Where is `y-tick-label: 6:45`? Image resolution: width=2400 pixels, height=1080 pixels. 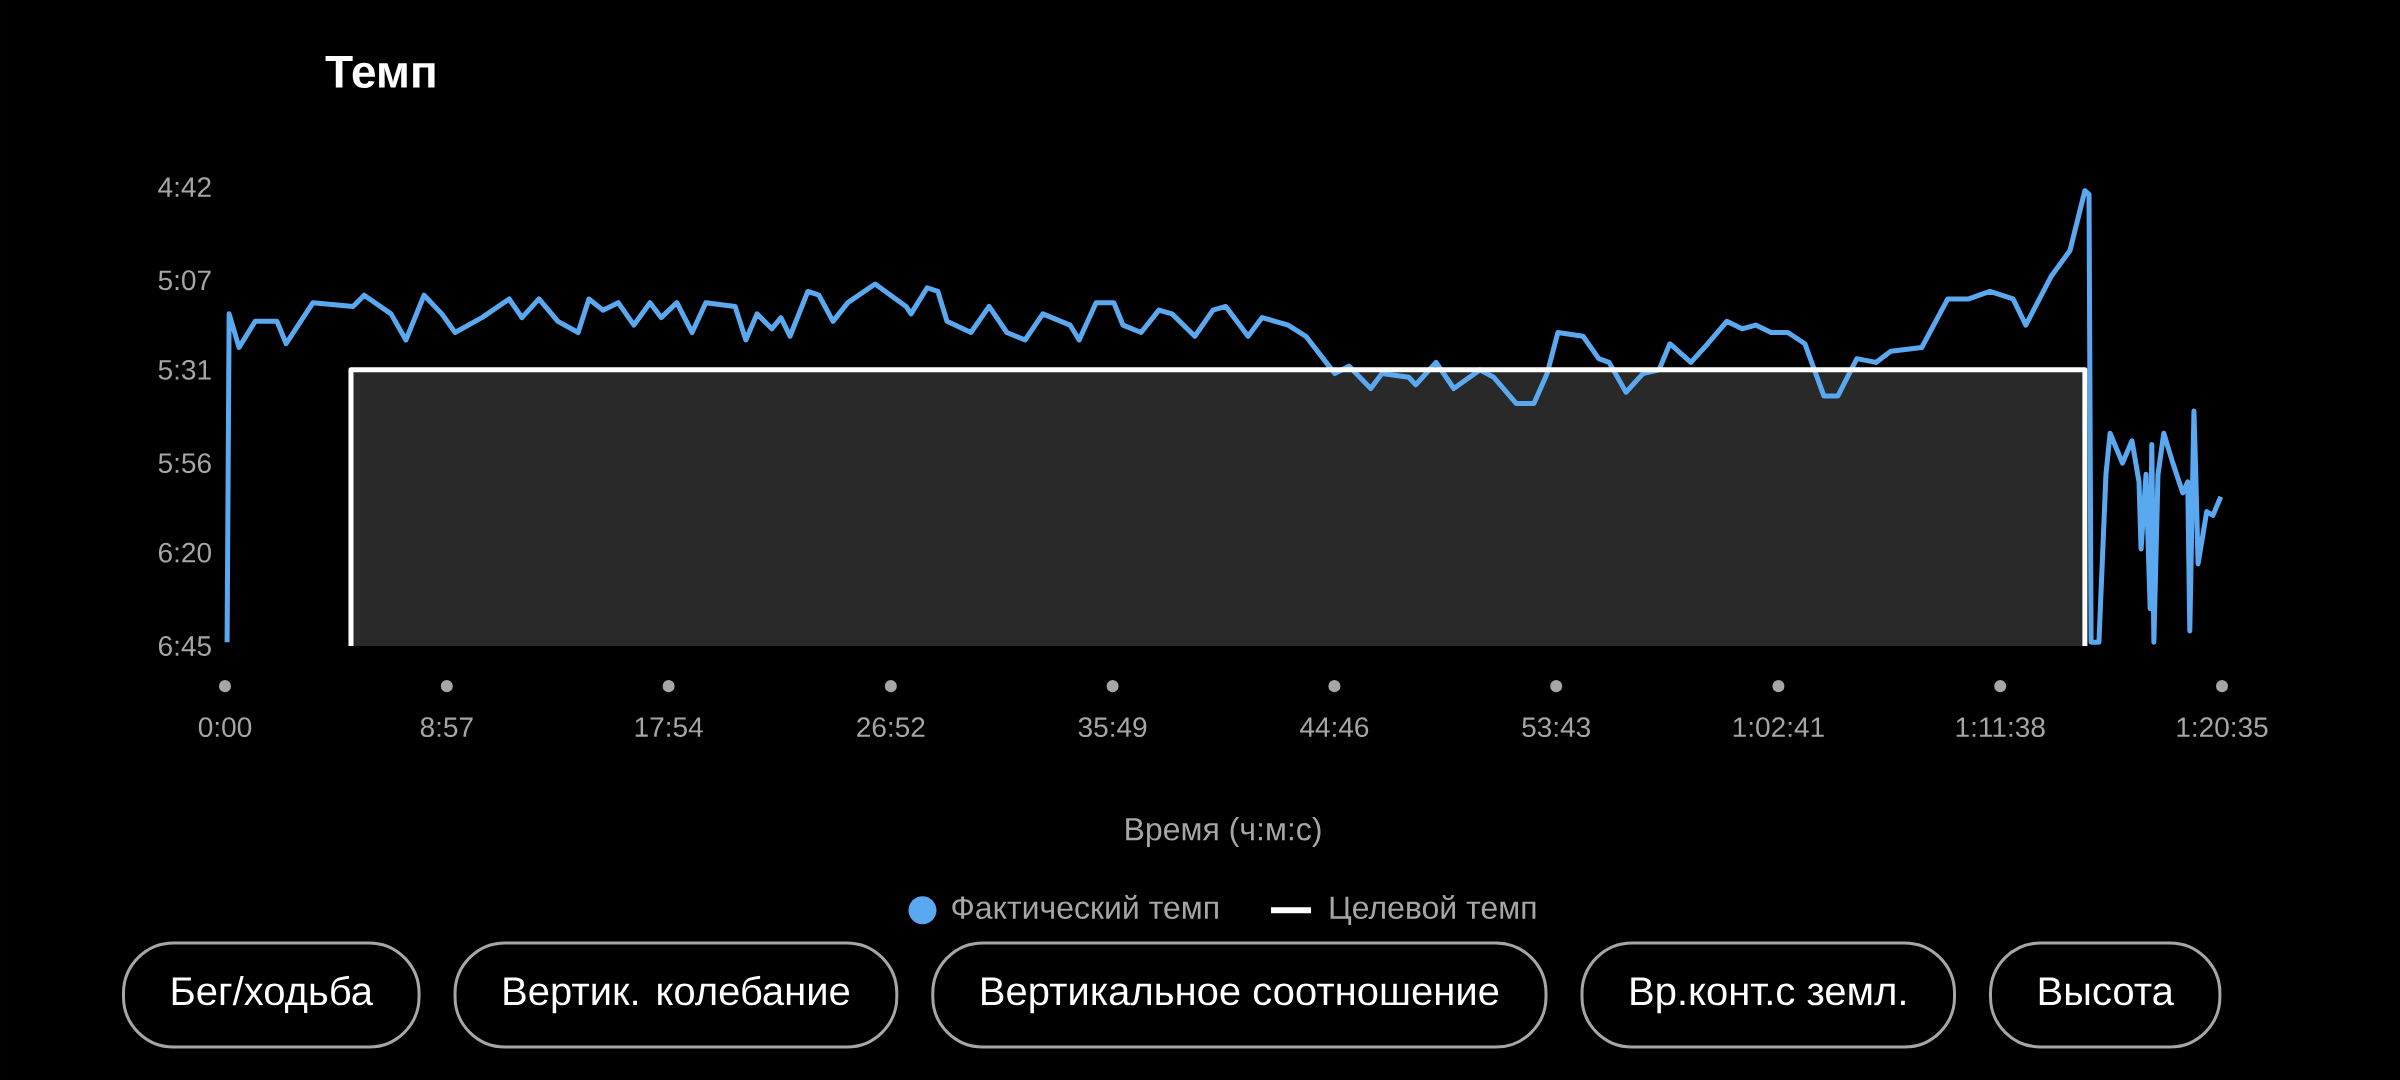
y-tick-label: 6:45 is located at coordinates (184, 646).